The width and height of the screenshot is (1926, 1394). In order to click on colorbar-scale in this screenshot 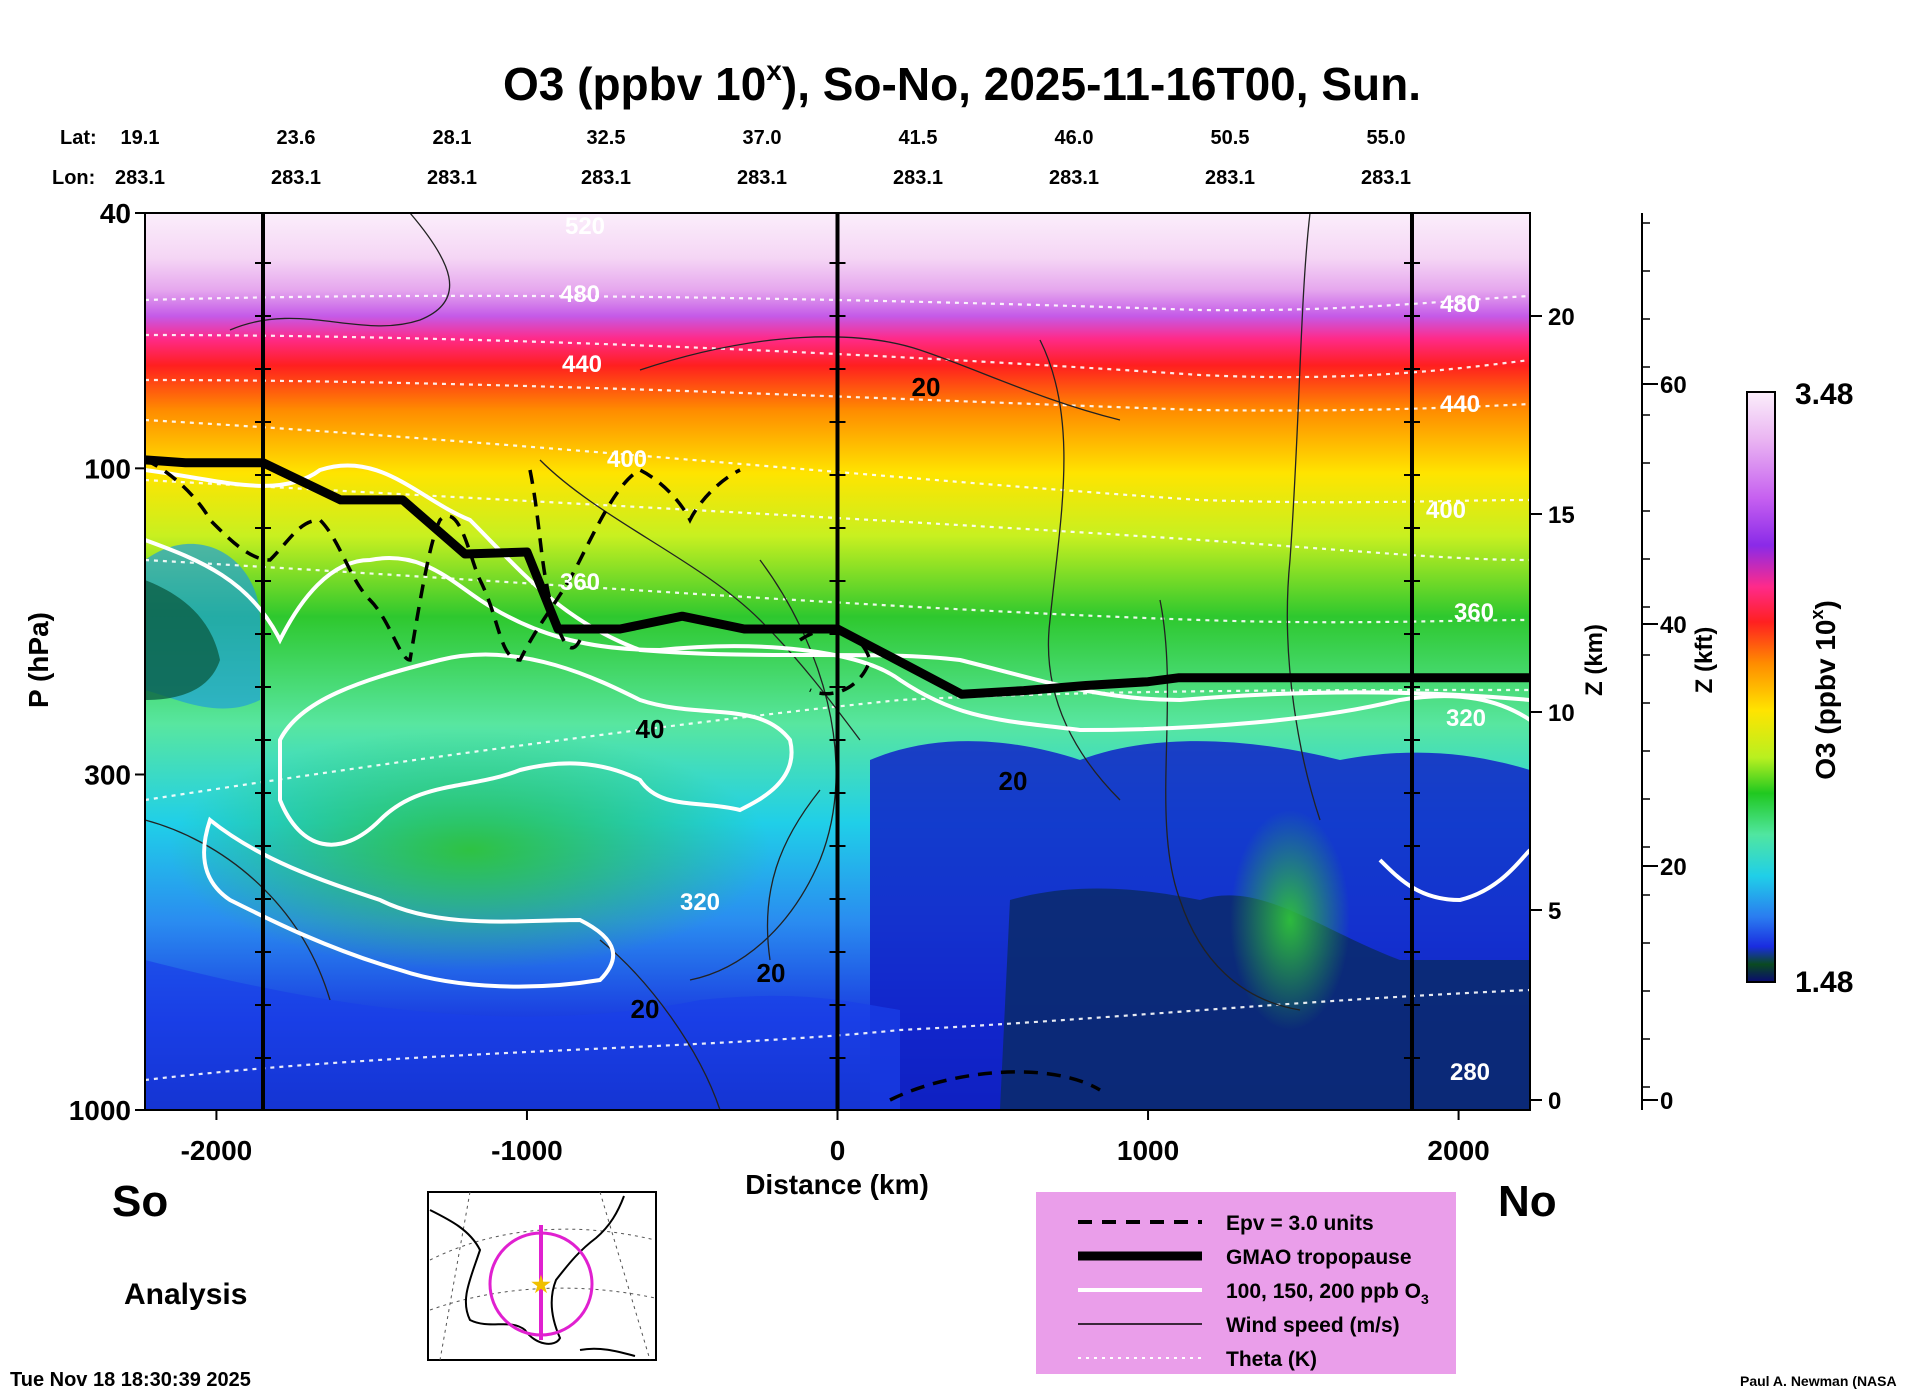, I will do `click(1761, 687)`.